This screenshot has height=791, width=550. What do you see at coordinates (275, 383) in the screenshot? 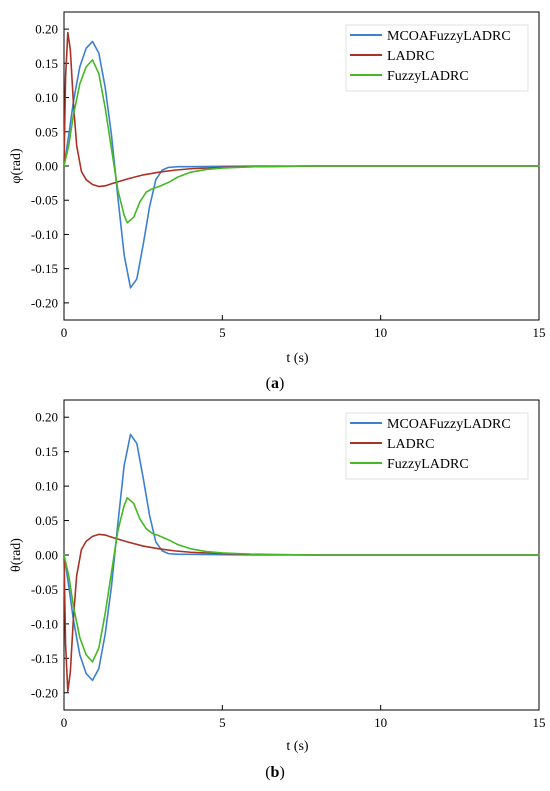
I see `panel-label: (a)` at bounding box center [275, 383].